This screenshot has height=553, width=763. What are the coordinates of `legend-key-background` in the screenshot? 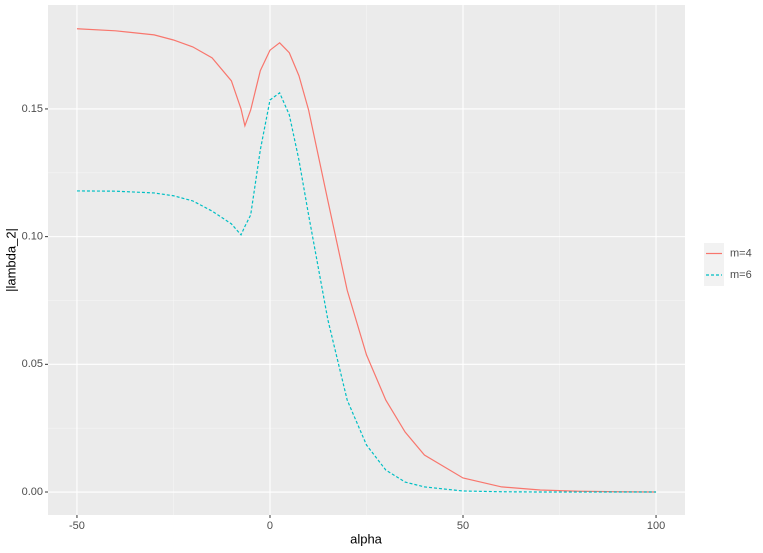 It's located at (714, 264).